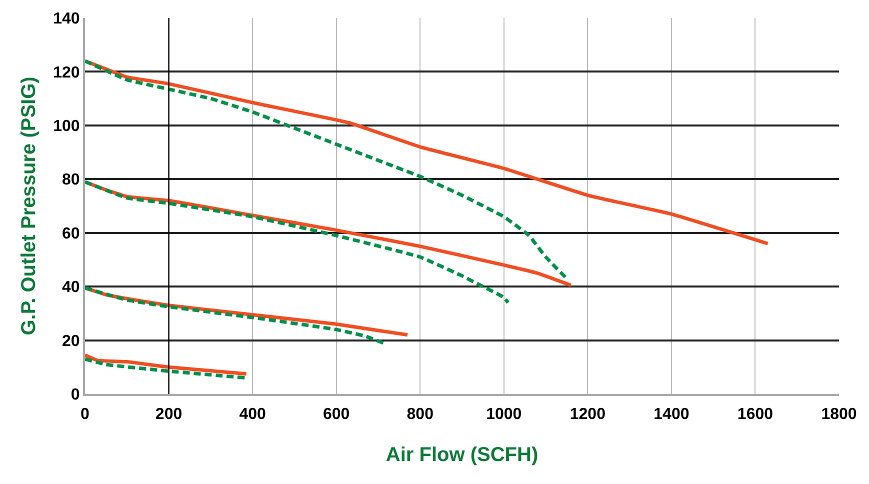  What do you see at coordinates (71, 287) in the screenshot?
I see `y-tick-label: 40` at bounding box center [71, 287].